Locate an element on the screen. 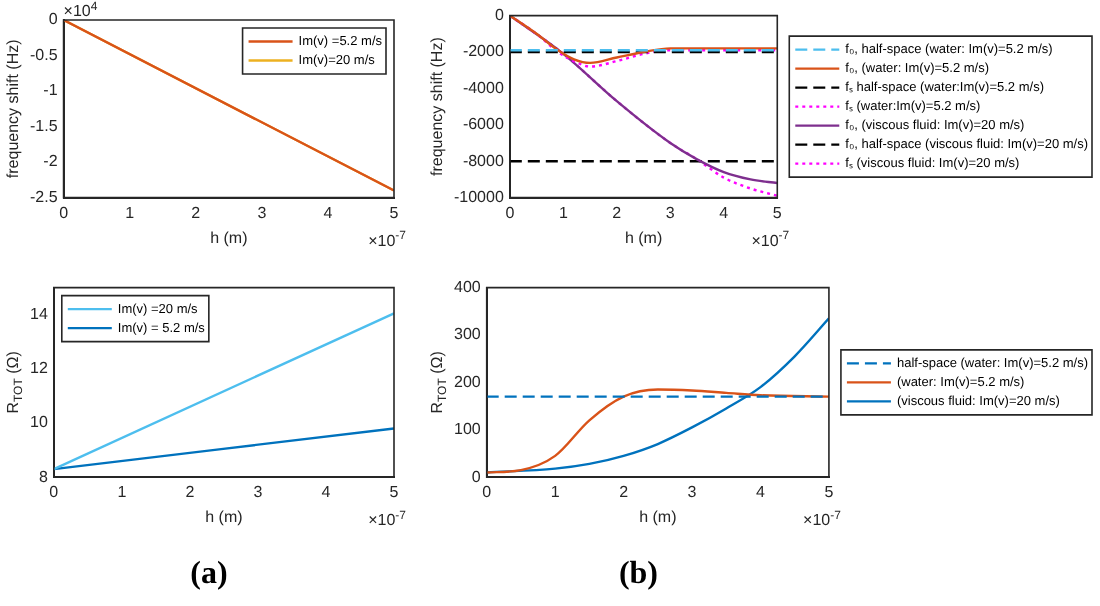 Image resolution: width=1100 pixels, height=606 pixels. y-tick-label: 100 is located at coordinates (467, 429).